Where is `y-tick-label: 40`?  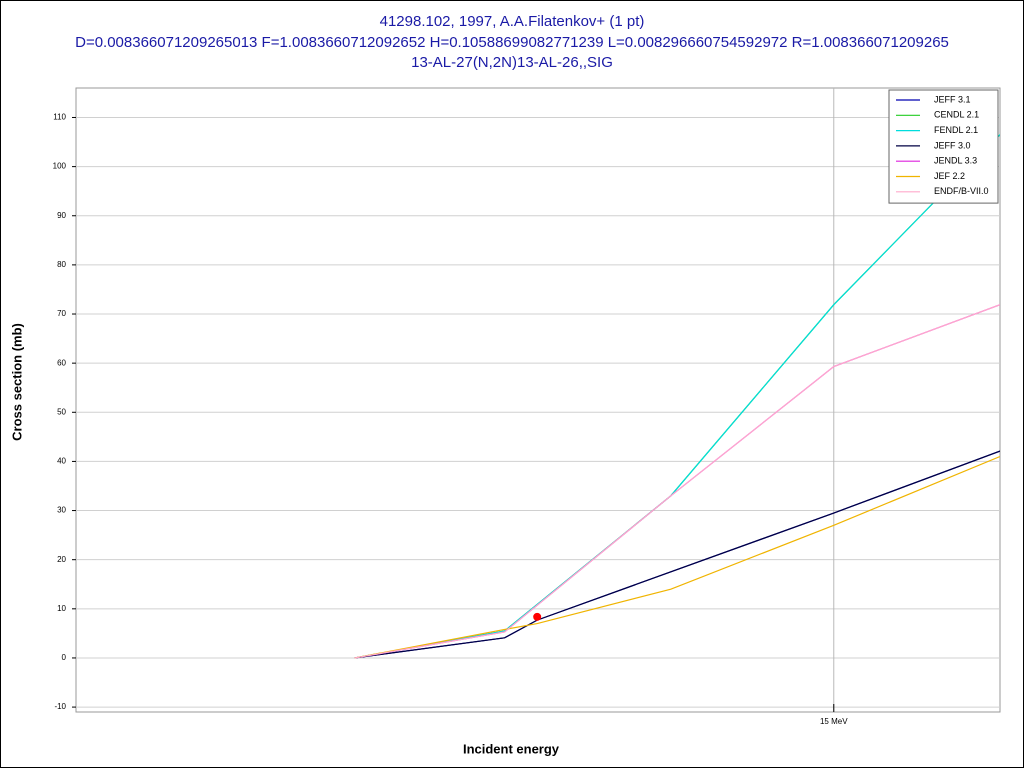
y-tick-label: 40 is located at coordinates (61, 461).